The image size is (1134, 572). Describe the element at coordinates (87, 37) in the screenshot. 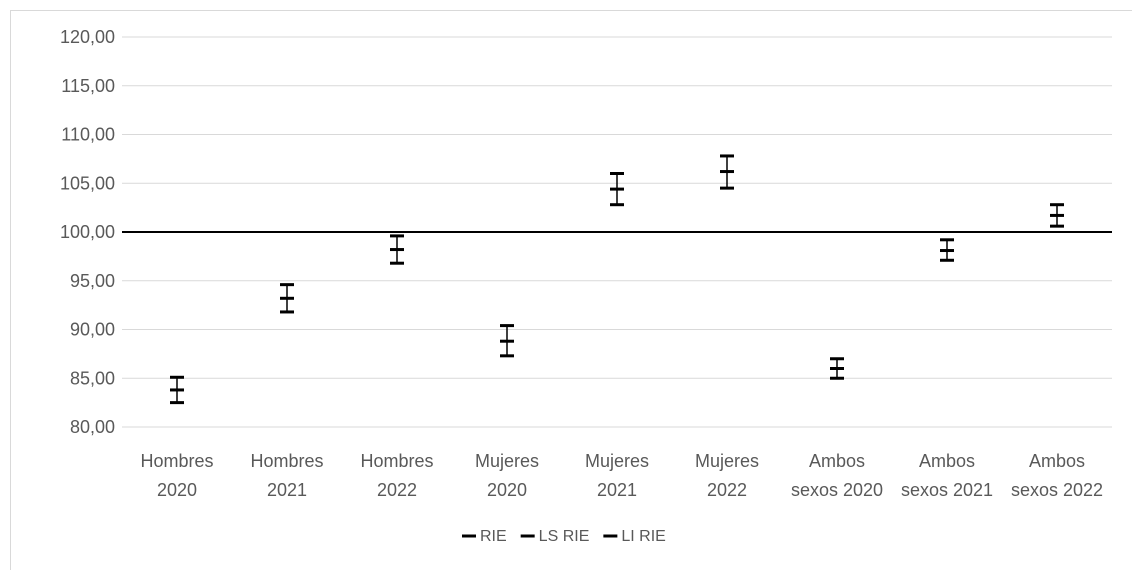

I see `y-tick-label: 120,00` at that location.